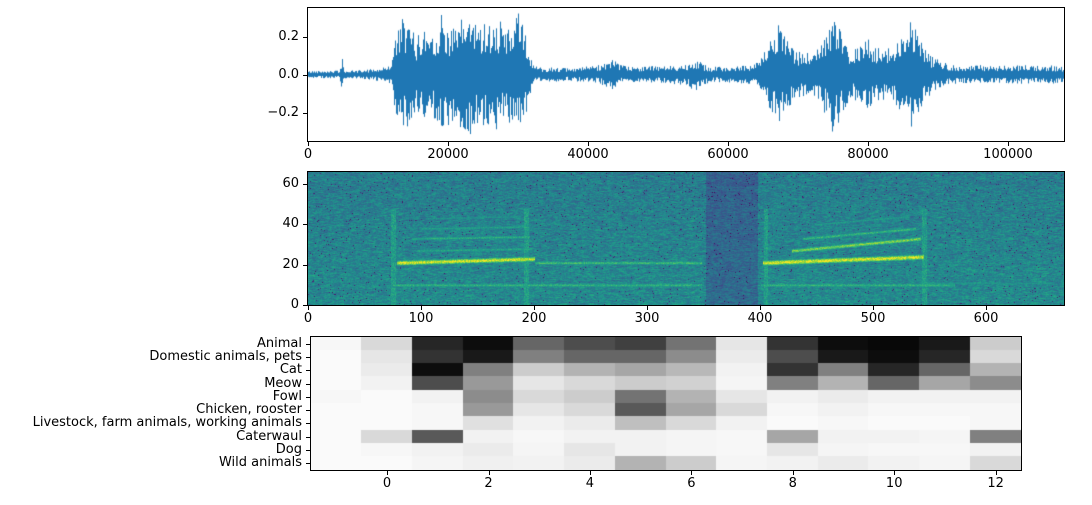  What do you see at coordinates (290, 370) in the screenshot?
I see `class-label: Cat` at bounding box center [290, 370].